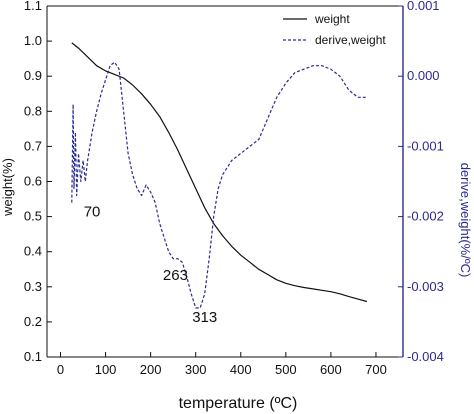 This screenshot has height=414, width=474. I want to click on x-tick-label: 500, so click(286, 369).